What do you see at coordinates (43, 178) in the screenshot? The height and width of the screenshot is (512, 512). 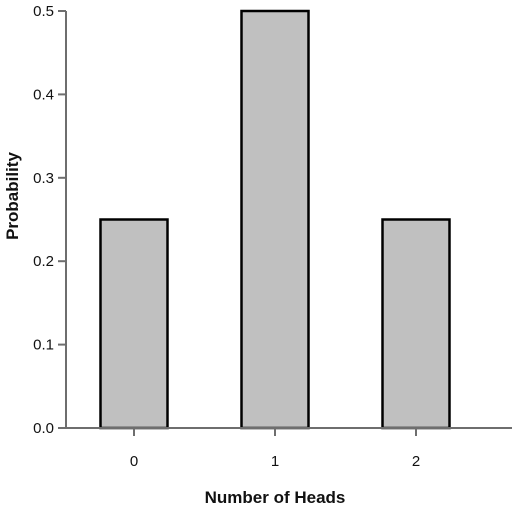 I see `y-tick-label: 0.3` at bounding box center [43, 178].